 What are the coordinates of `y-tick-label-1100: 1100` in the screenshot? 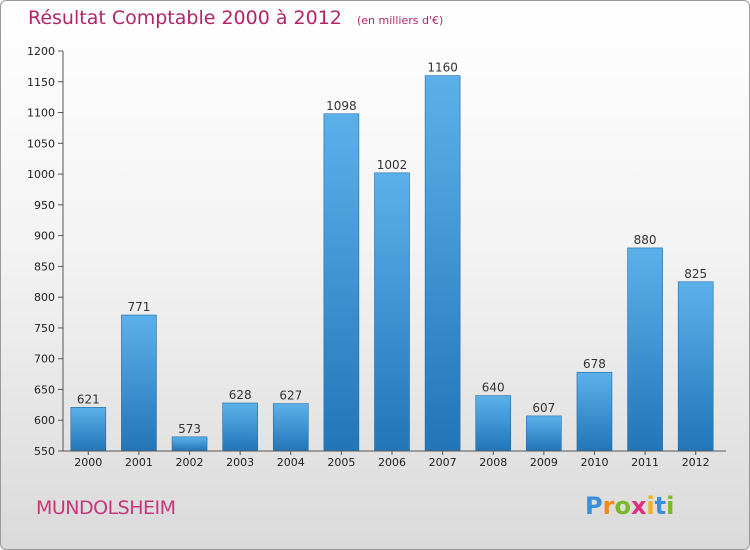 It's located at (41, 113).